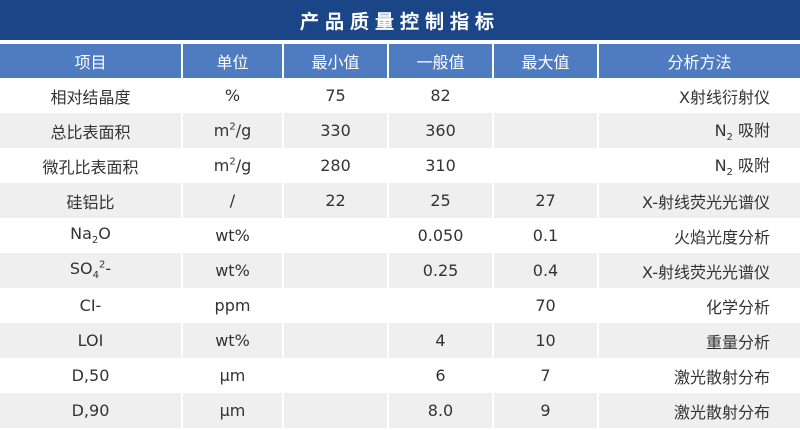 This screenshot has height=430, width=800. I want to click on cell-max: 27, so click(545, 200).